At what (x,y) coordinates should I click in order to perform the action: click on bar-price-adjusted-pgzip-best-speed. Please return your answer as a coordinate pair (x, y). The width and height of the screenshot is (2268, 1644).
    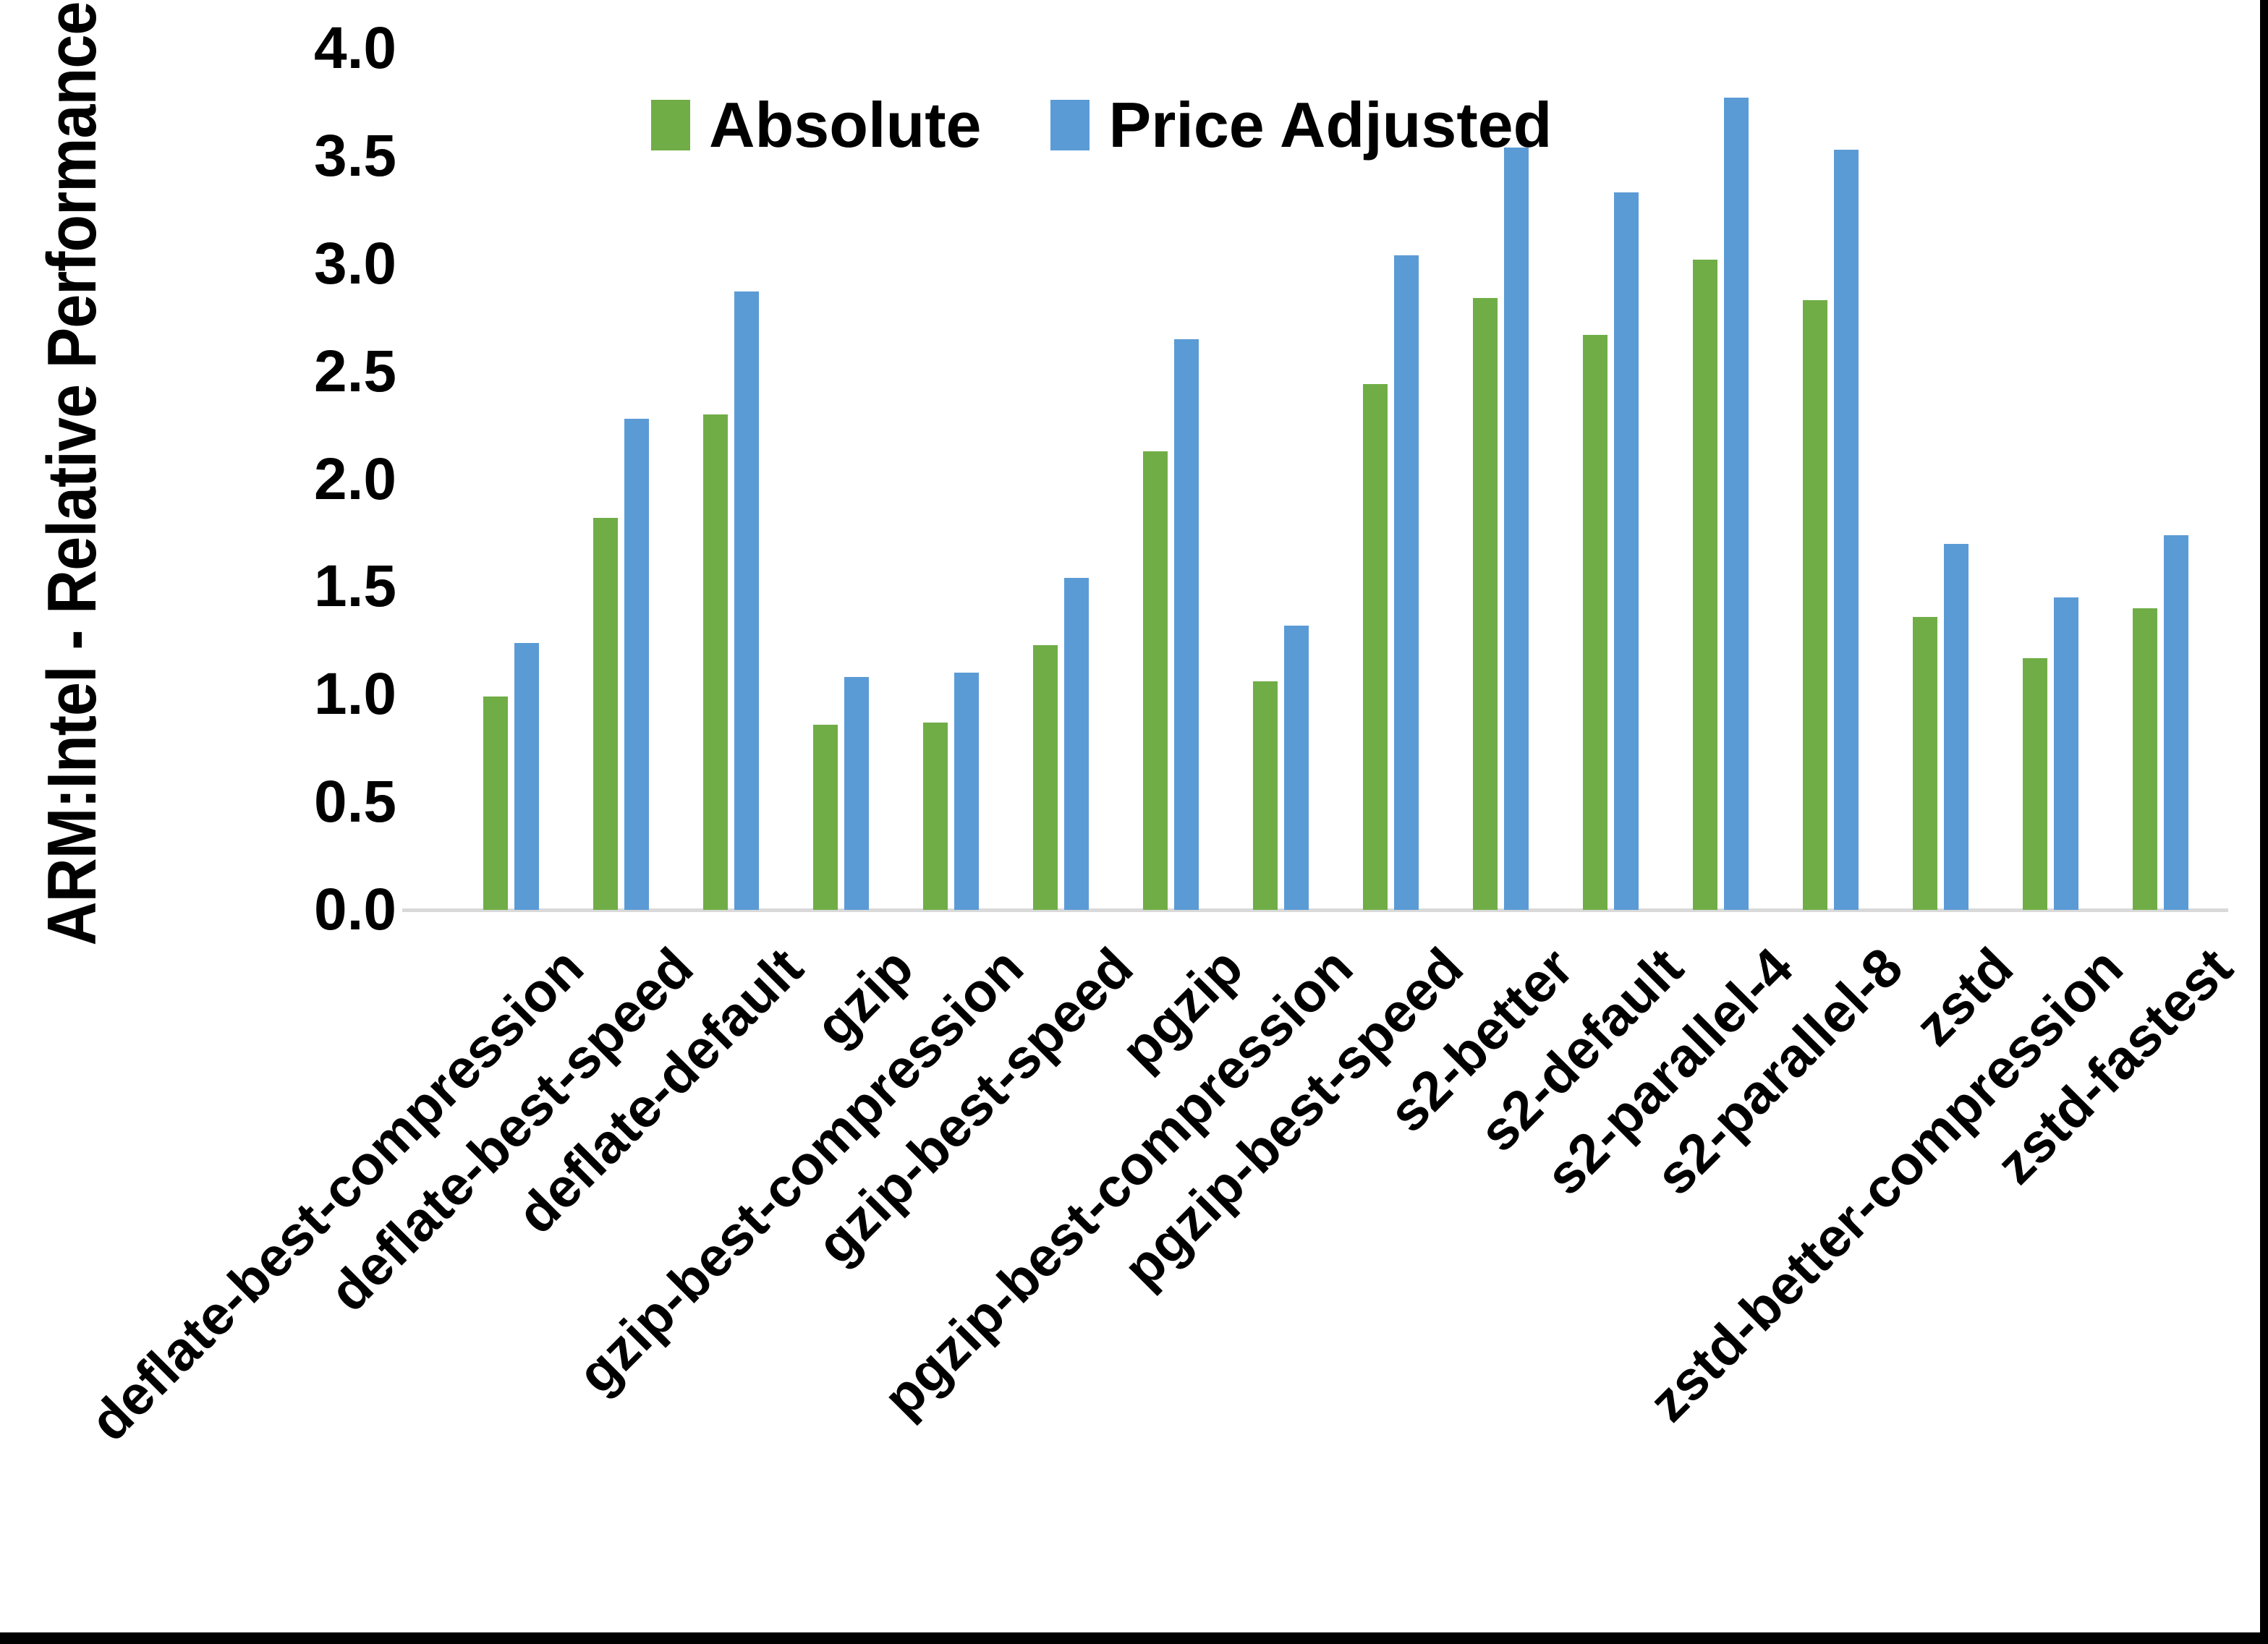
    Looking at the image, I should click on (1406, 582).